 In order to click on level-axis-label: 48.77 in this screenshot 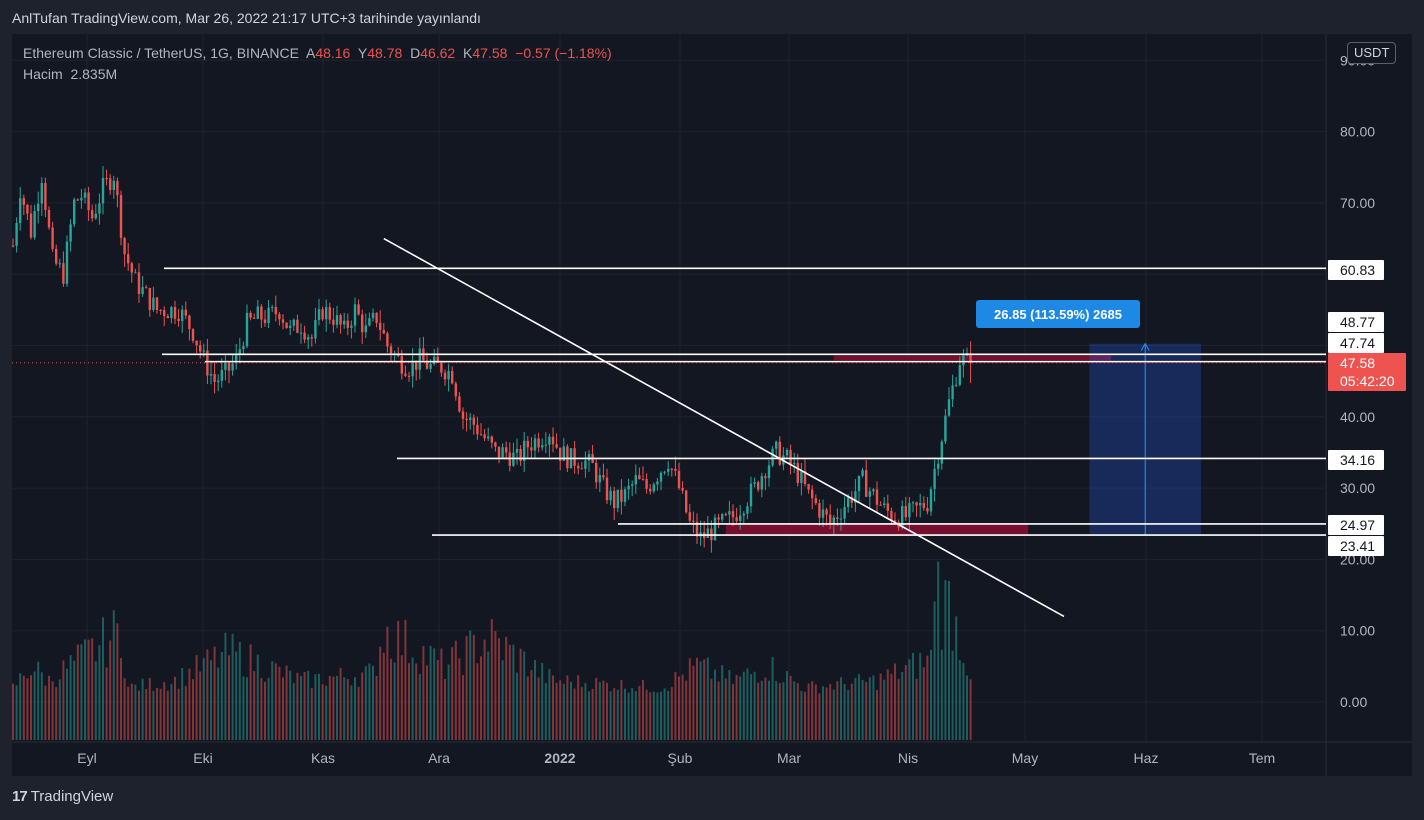, I will do `click(1357, 322)`.